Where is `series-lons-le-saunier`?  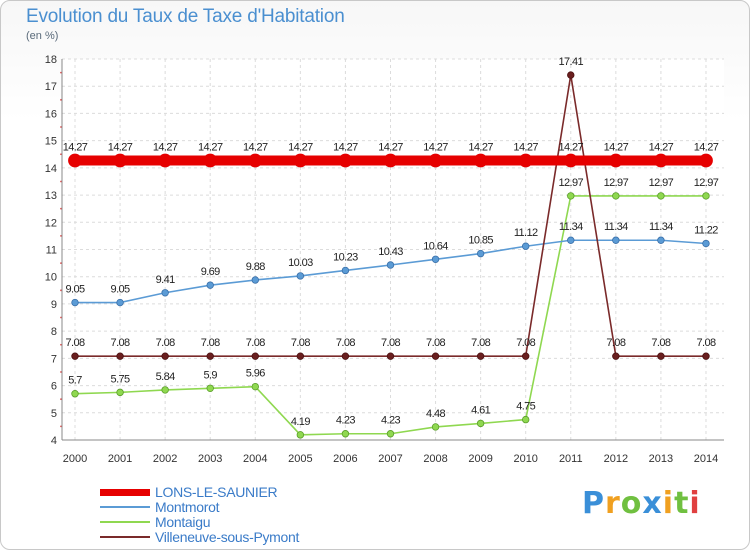 series-lons-le-saunier is located at coordinates (390, 160).